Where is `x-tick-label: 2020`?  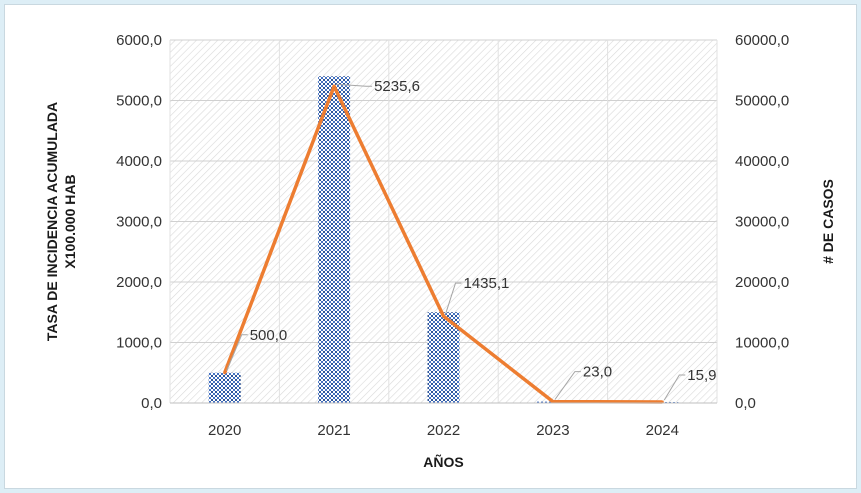 x-tick-label: 2020 is located at coordinates (224, 430).